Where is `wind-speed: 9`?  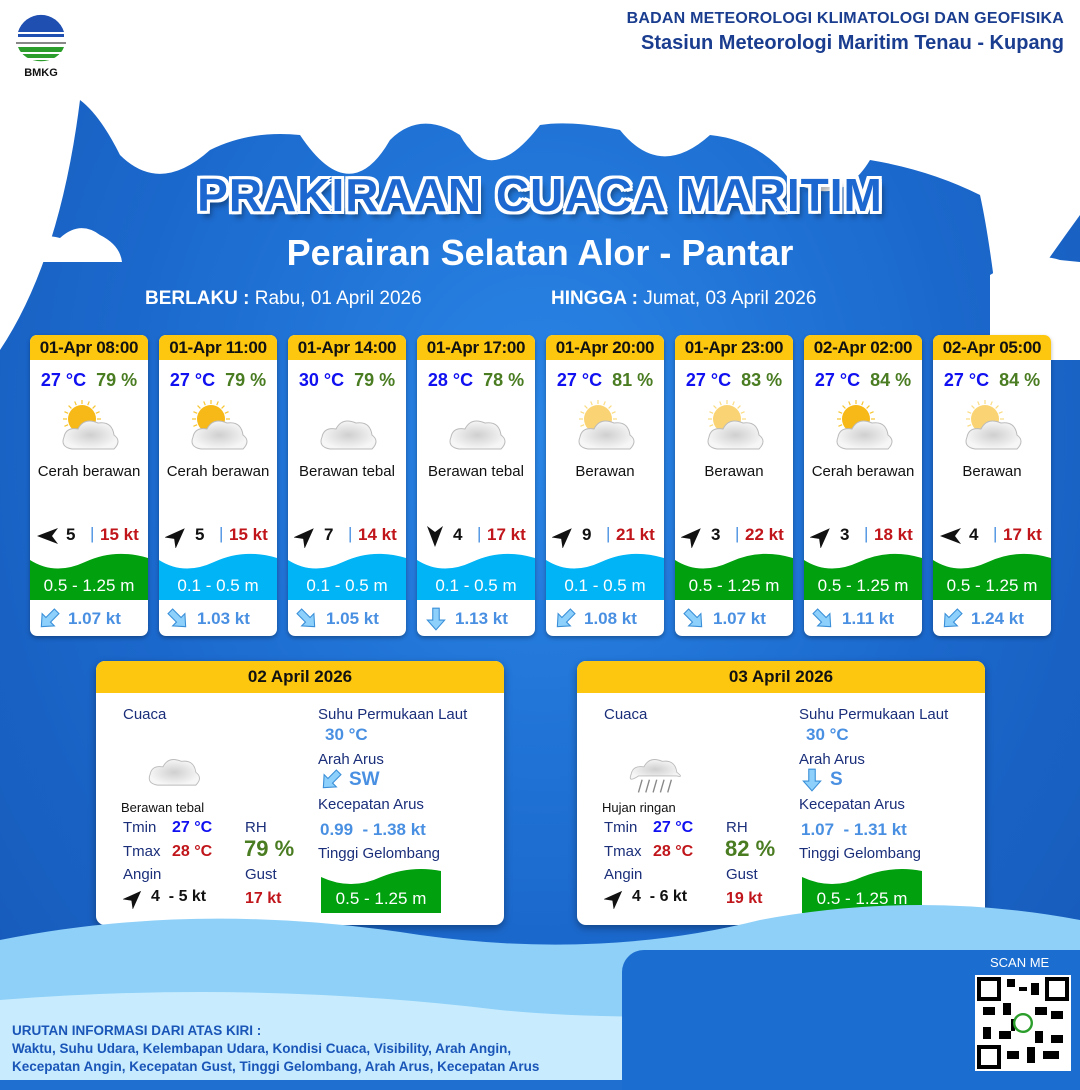
wind-speed: 9 is located at coordinates (587, 534).